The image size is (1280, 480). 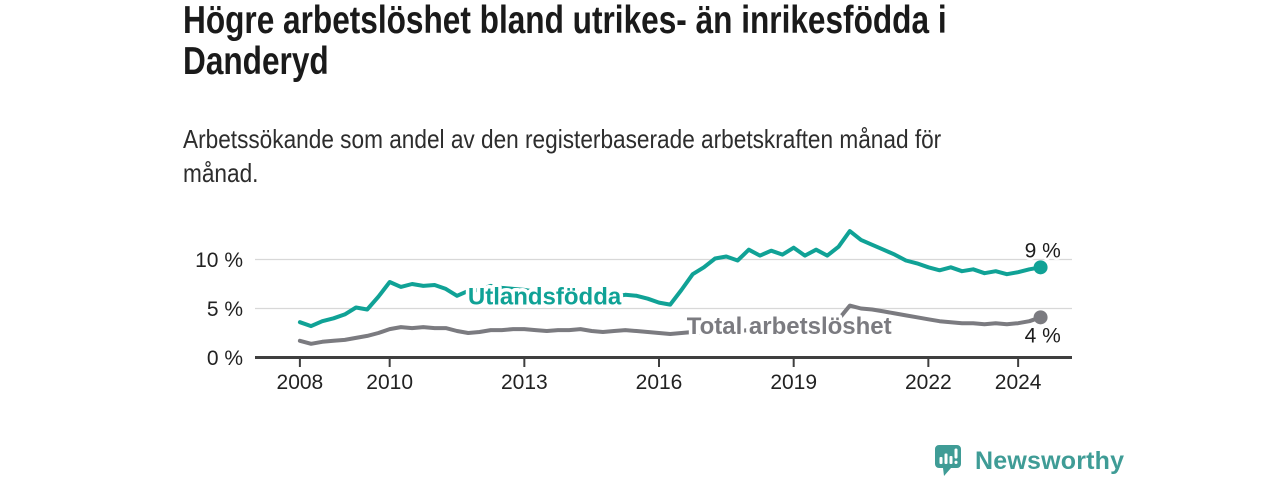 I want to click on x-tick-label: 2019, so click(x=793, y=382).